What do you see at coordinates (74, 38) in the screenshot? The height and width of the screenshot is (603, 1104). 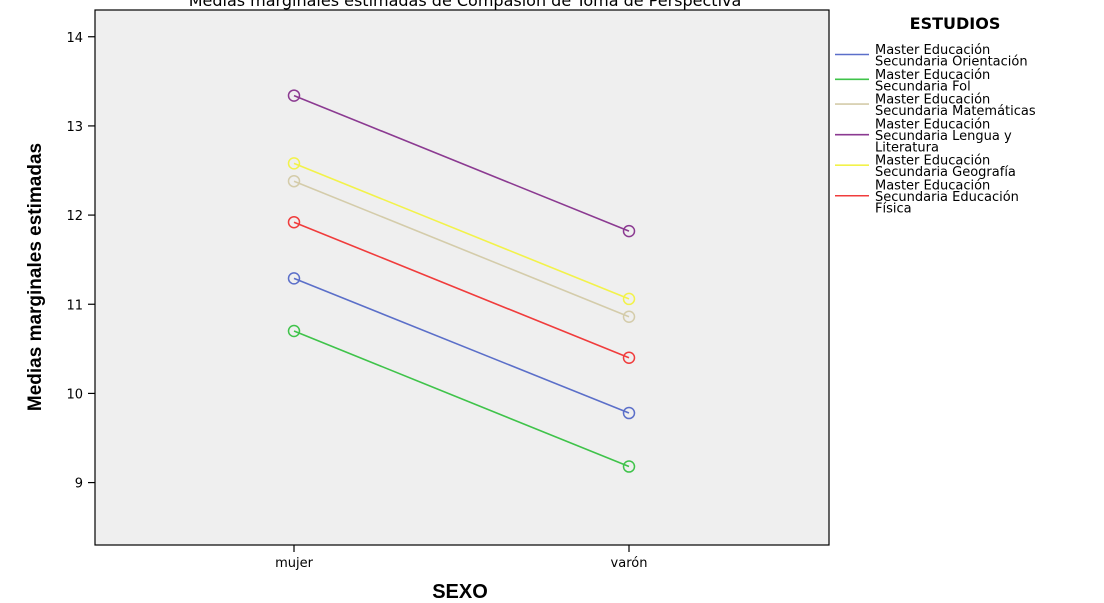 I see `y-tick-label: 14` at bounding box center [74, 38].